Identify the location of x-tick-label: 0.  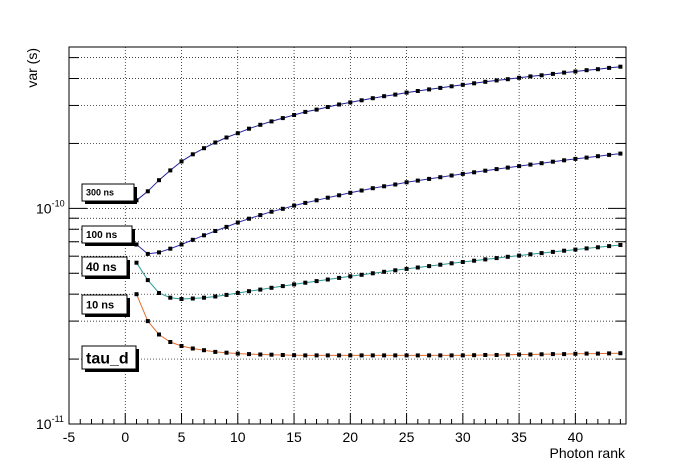
(125, 437).